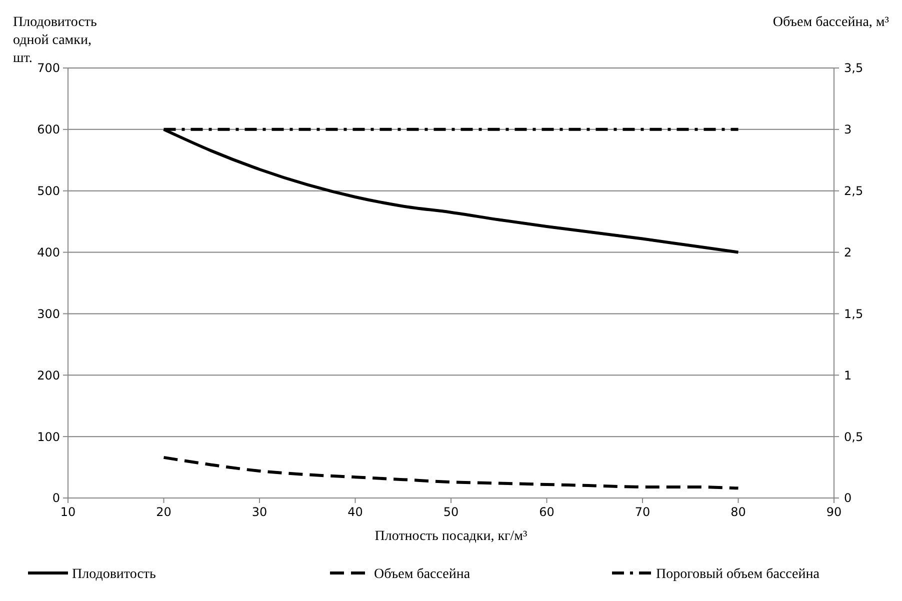  I want to click on y-tick-label: 200, so click(48, 375).